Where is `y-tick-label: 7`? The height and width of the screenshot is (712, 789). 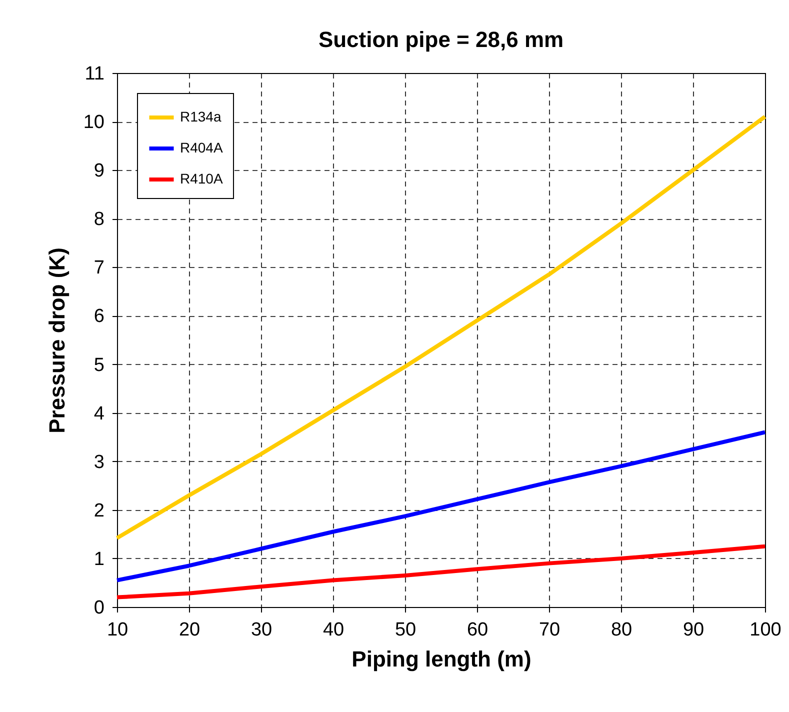
y-tick-label: 7 is located at coordinates (99, 268).